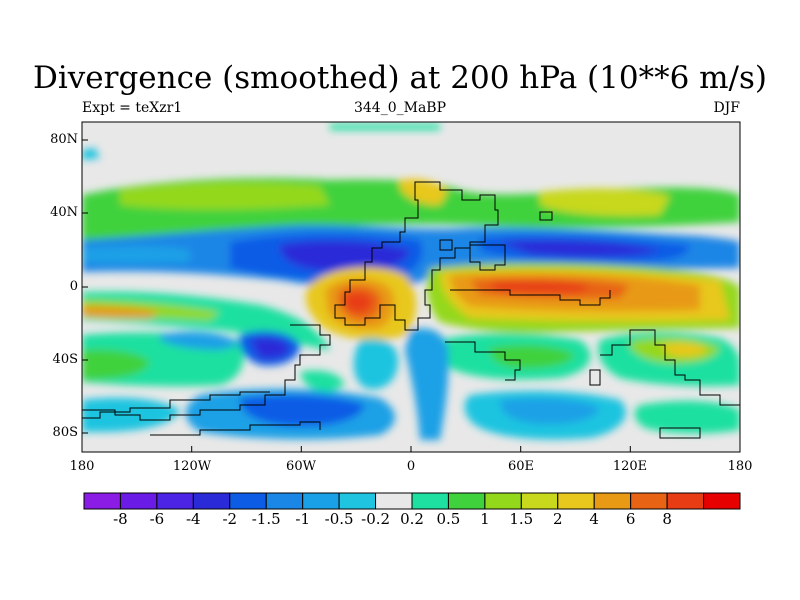  I want to click on colorbar-label: 1, so click(485, 519).